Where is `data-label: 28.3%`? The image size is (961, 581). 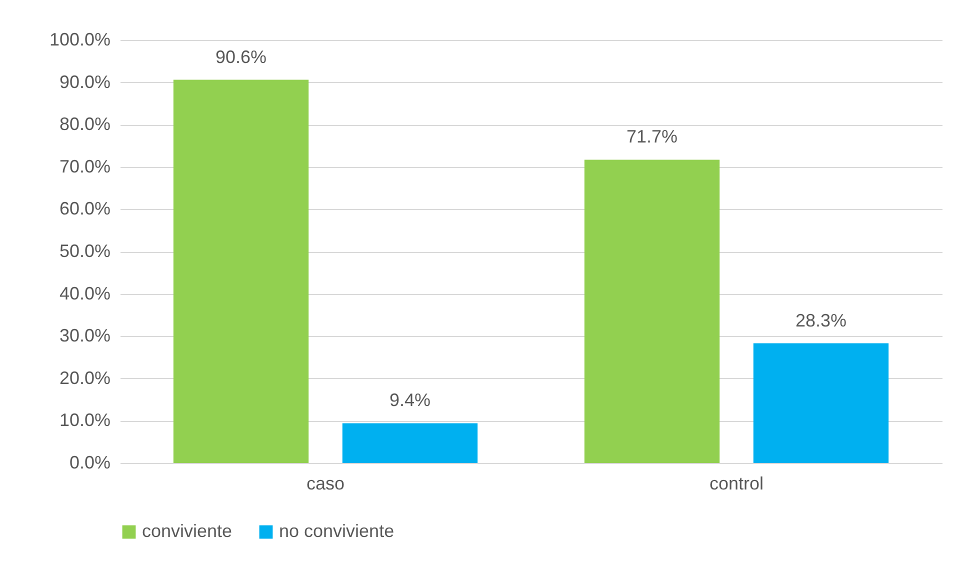
data-label: 28.3% is located at coordinates (821, 320).